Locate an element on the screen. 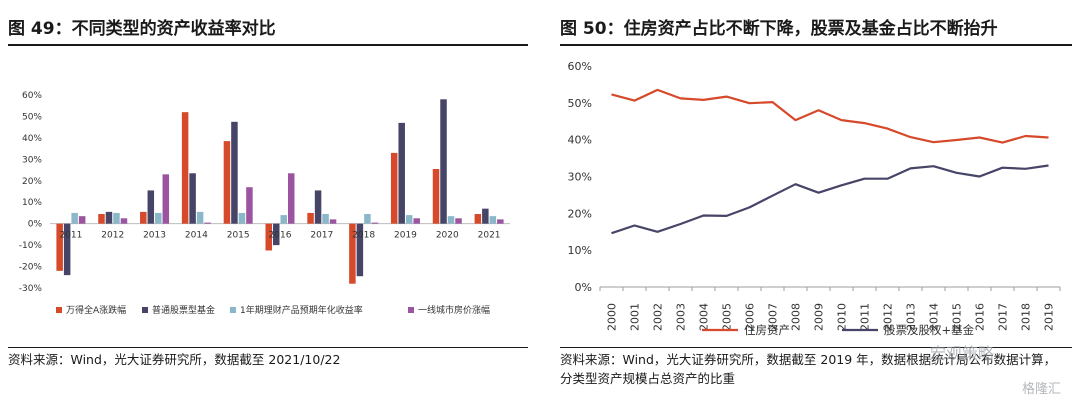 The height and width of the screenshot is (402, 1080). figure-49-source: 资料来源：Wind，光大证券研究所，数据截至 2021/10/22 is located at coordinates (174, 359).